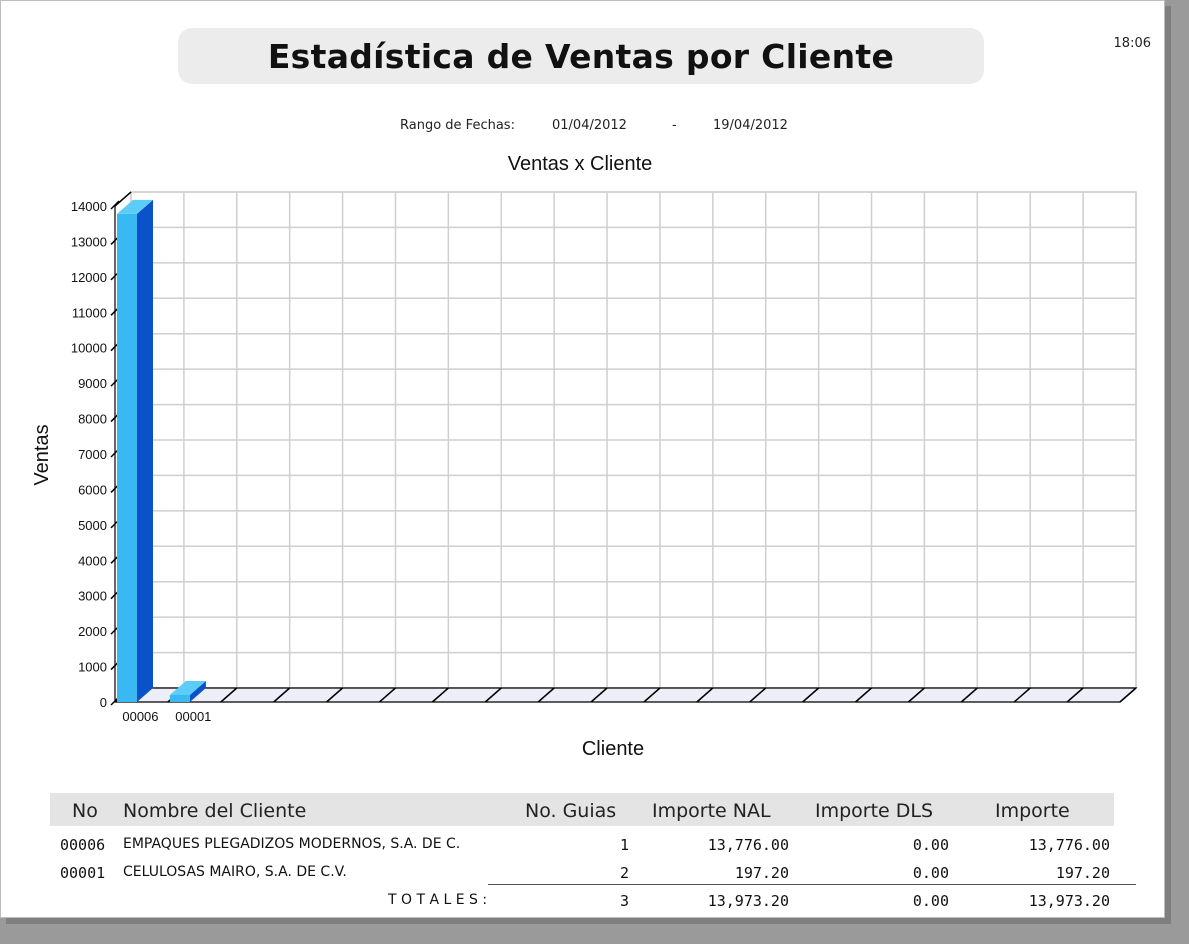 Image resolution: width=1189 pixels, height=944 pixels. What do you see at coordinates (874, 811) in the screenshot?
I see `col-header-dls: Importe DLS` at bounding box center [874, 811].